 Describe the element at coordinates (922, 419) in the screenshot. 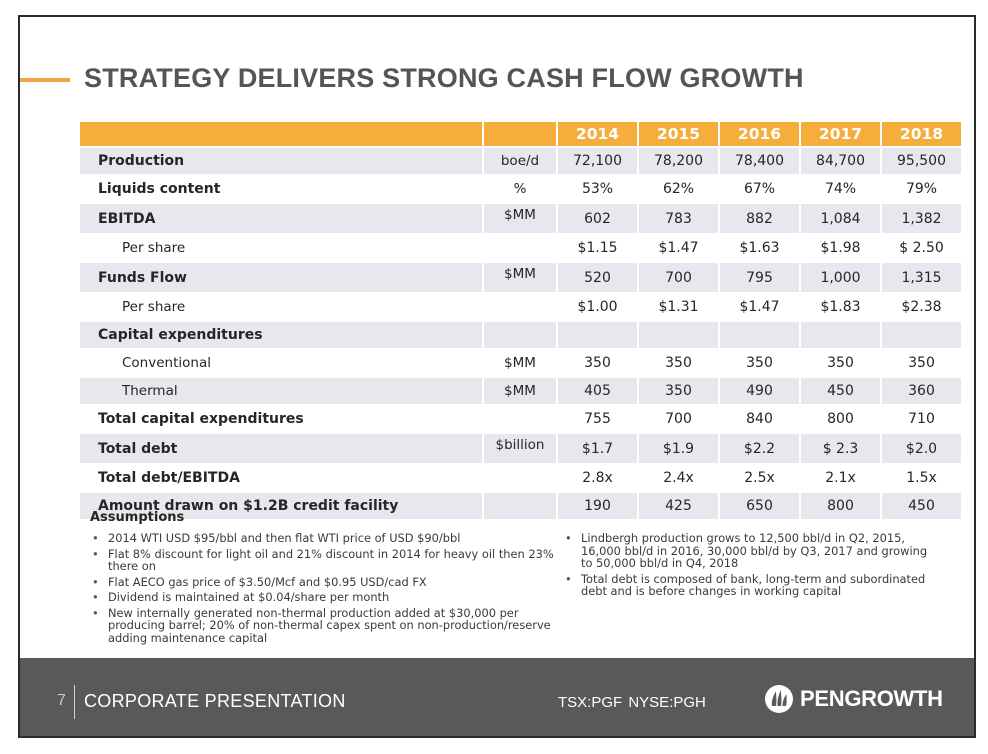

I see `value-cell: 710` at that location.